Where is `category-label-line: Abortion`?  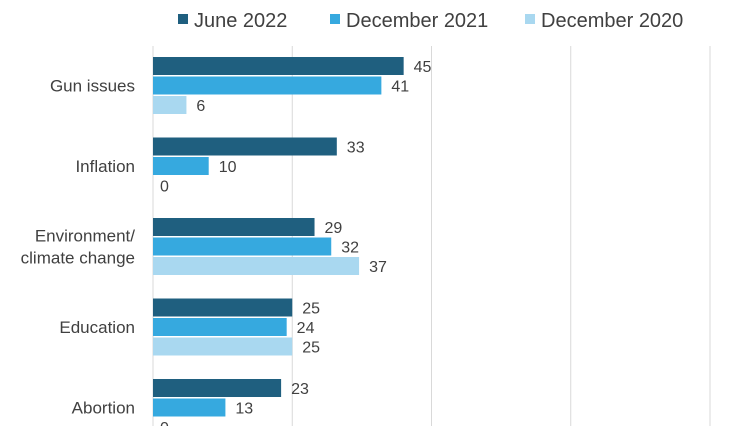
category-label-line: Abortion is located at coordinates (103, 408).